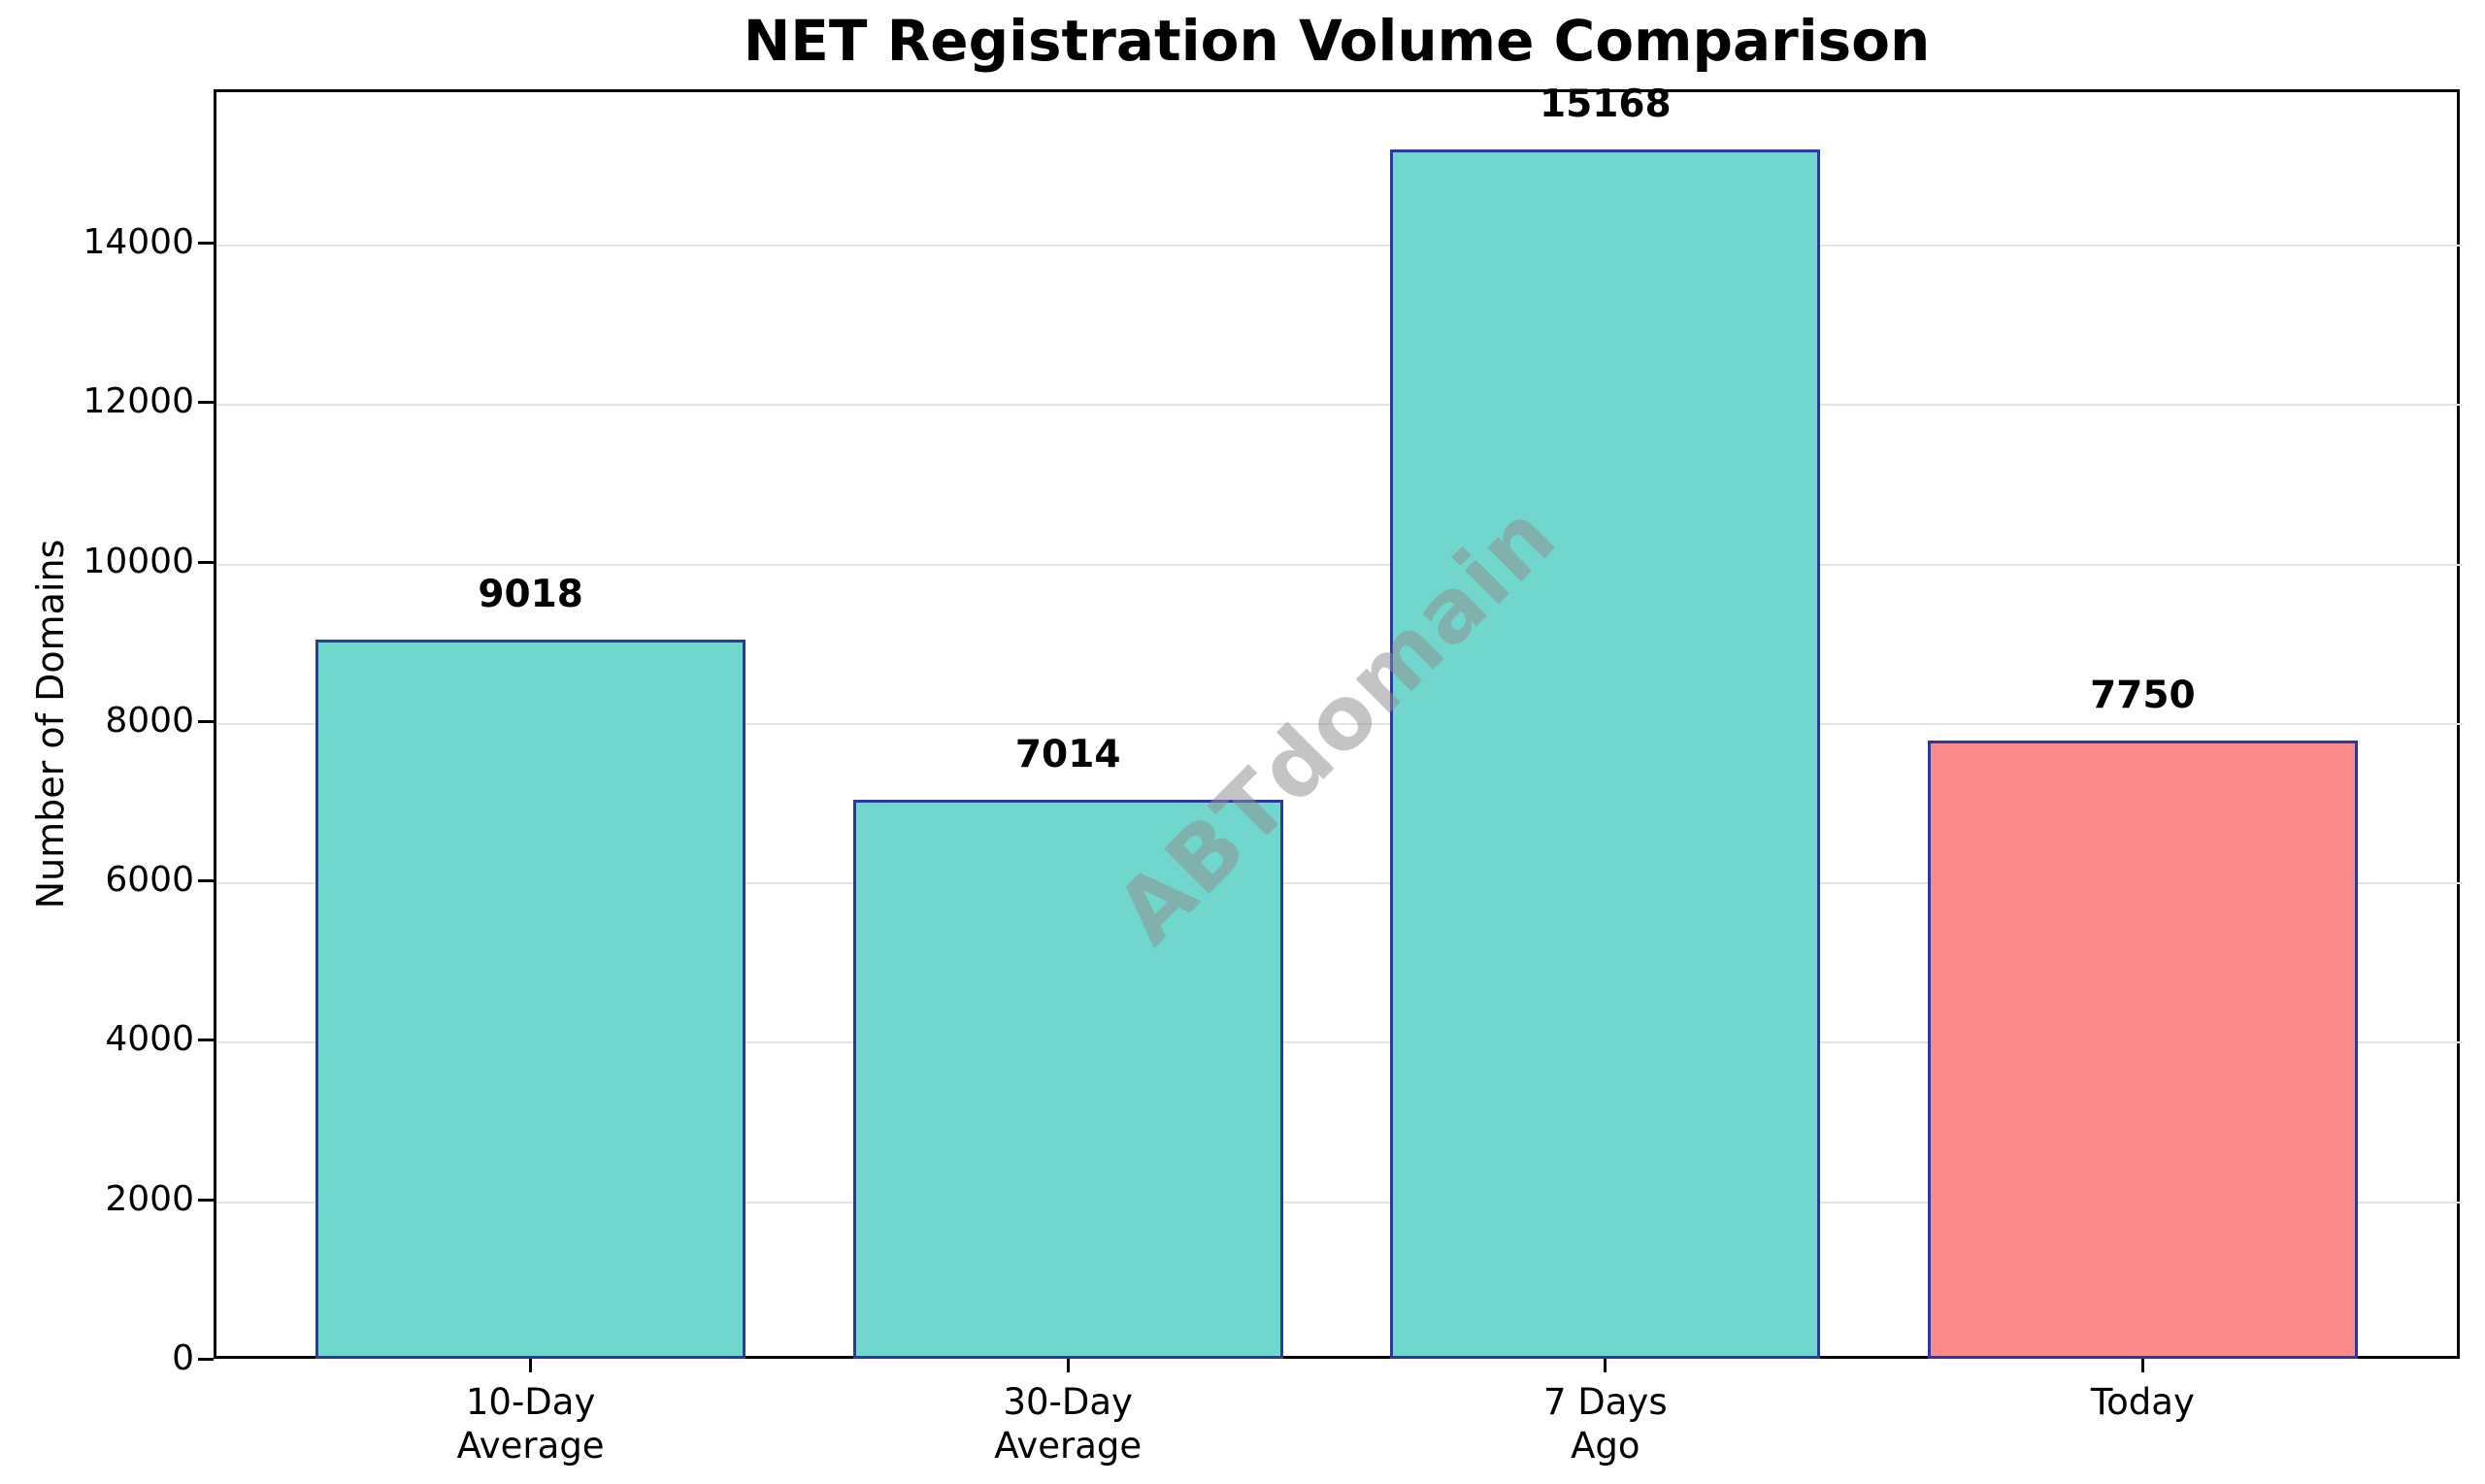 The image size is (2485, 1484). Describe the element at coordinates (183, 1358) in the screenshot. I see `y-tick-label: 0` at that location.